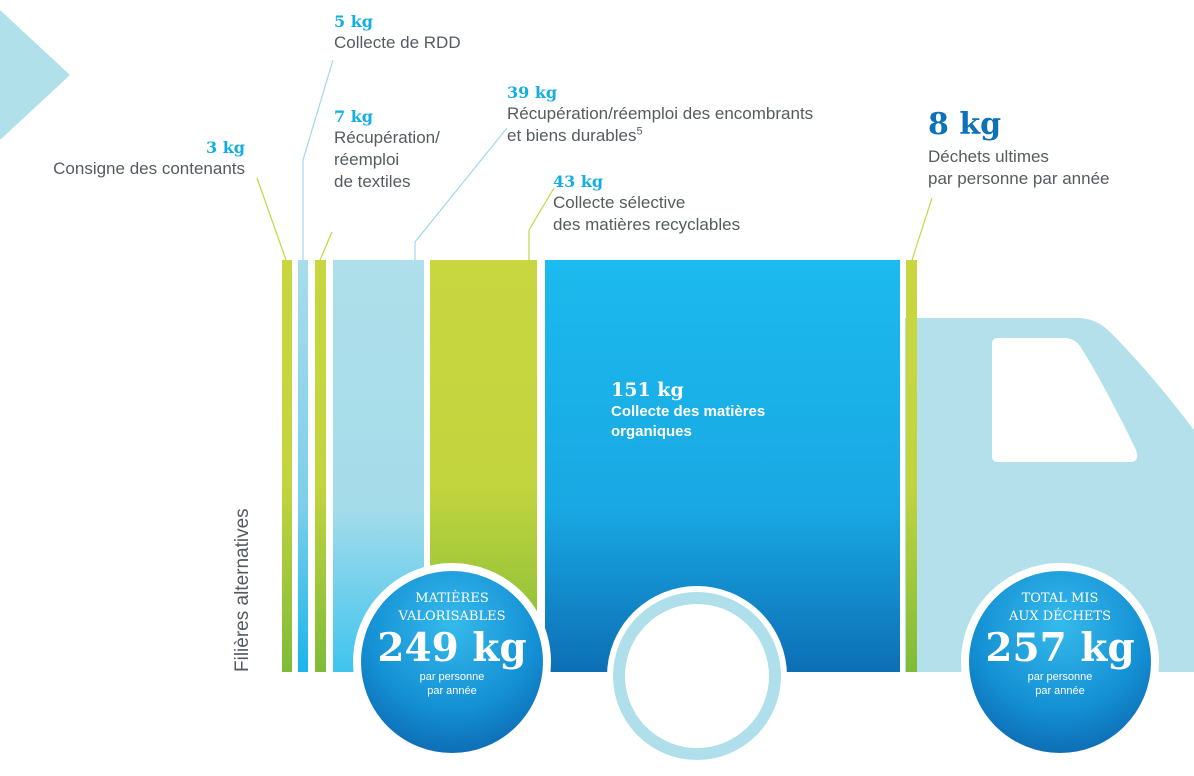  I want to click on kg-ultimes: 8 kg, so click(965, 124).